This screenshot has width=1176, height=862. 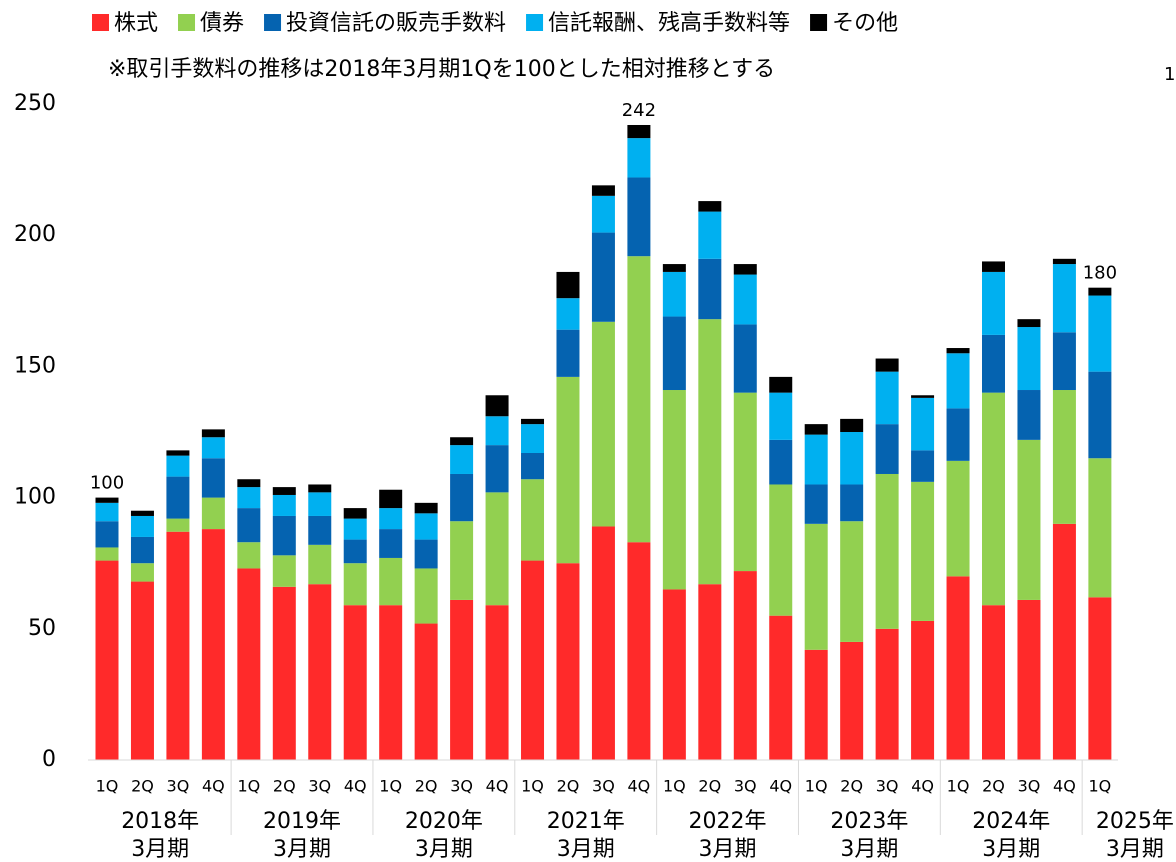 I want to click on group-label: 2024年, so click(x=1011, y=821).